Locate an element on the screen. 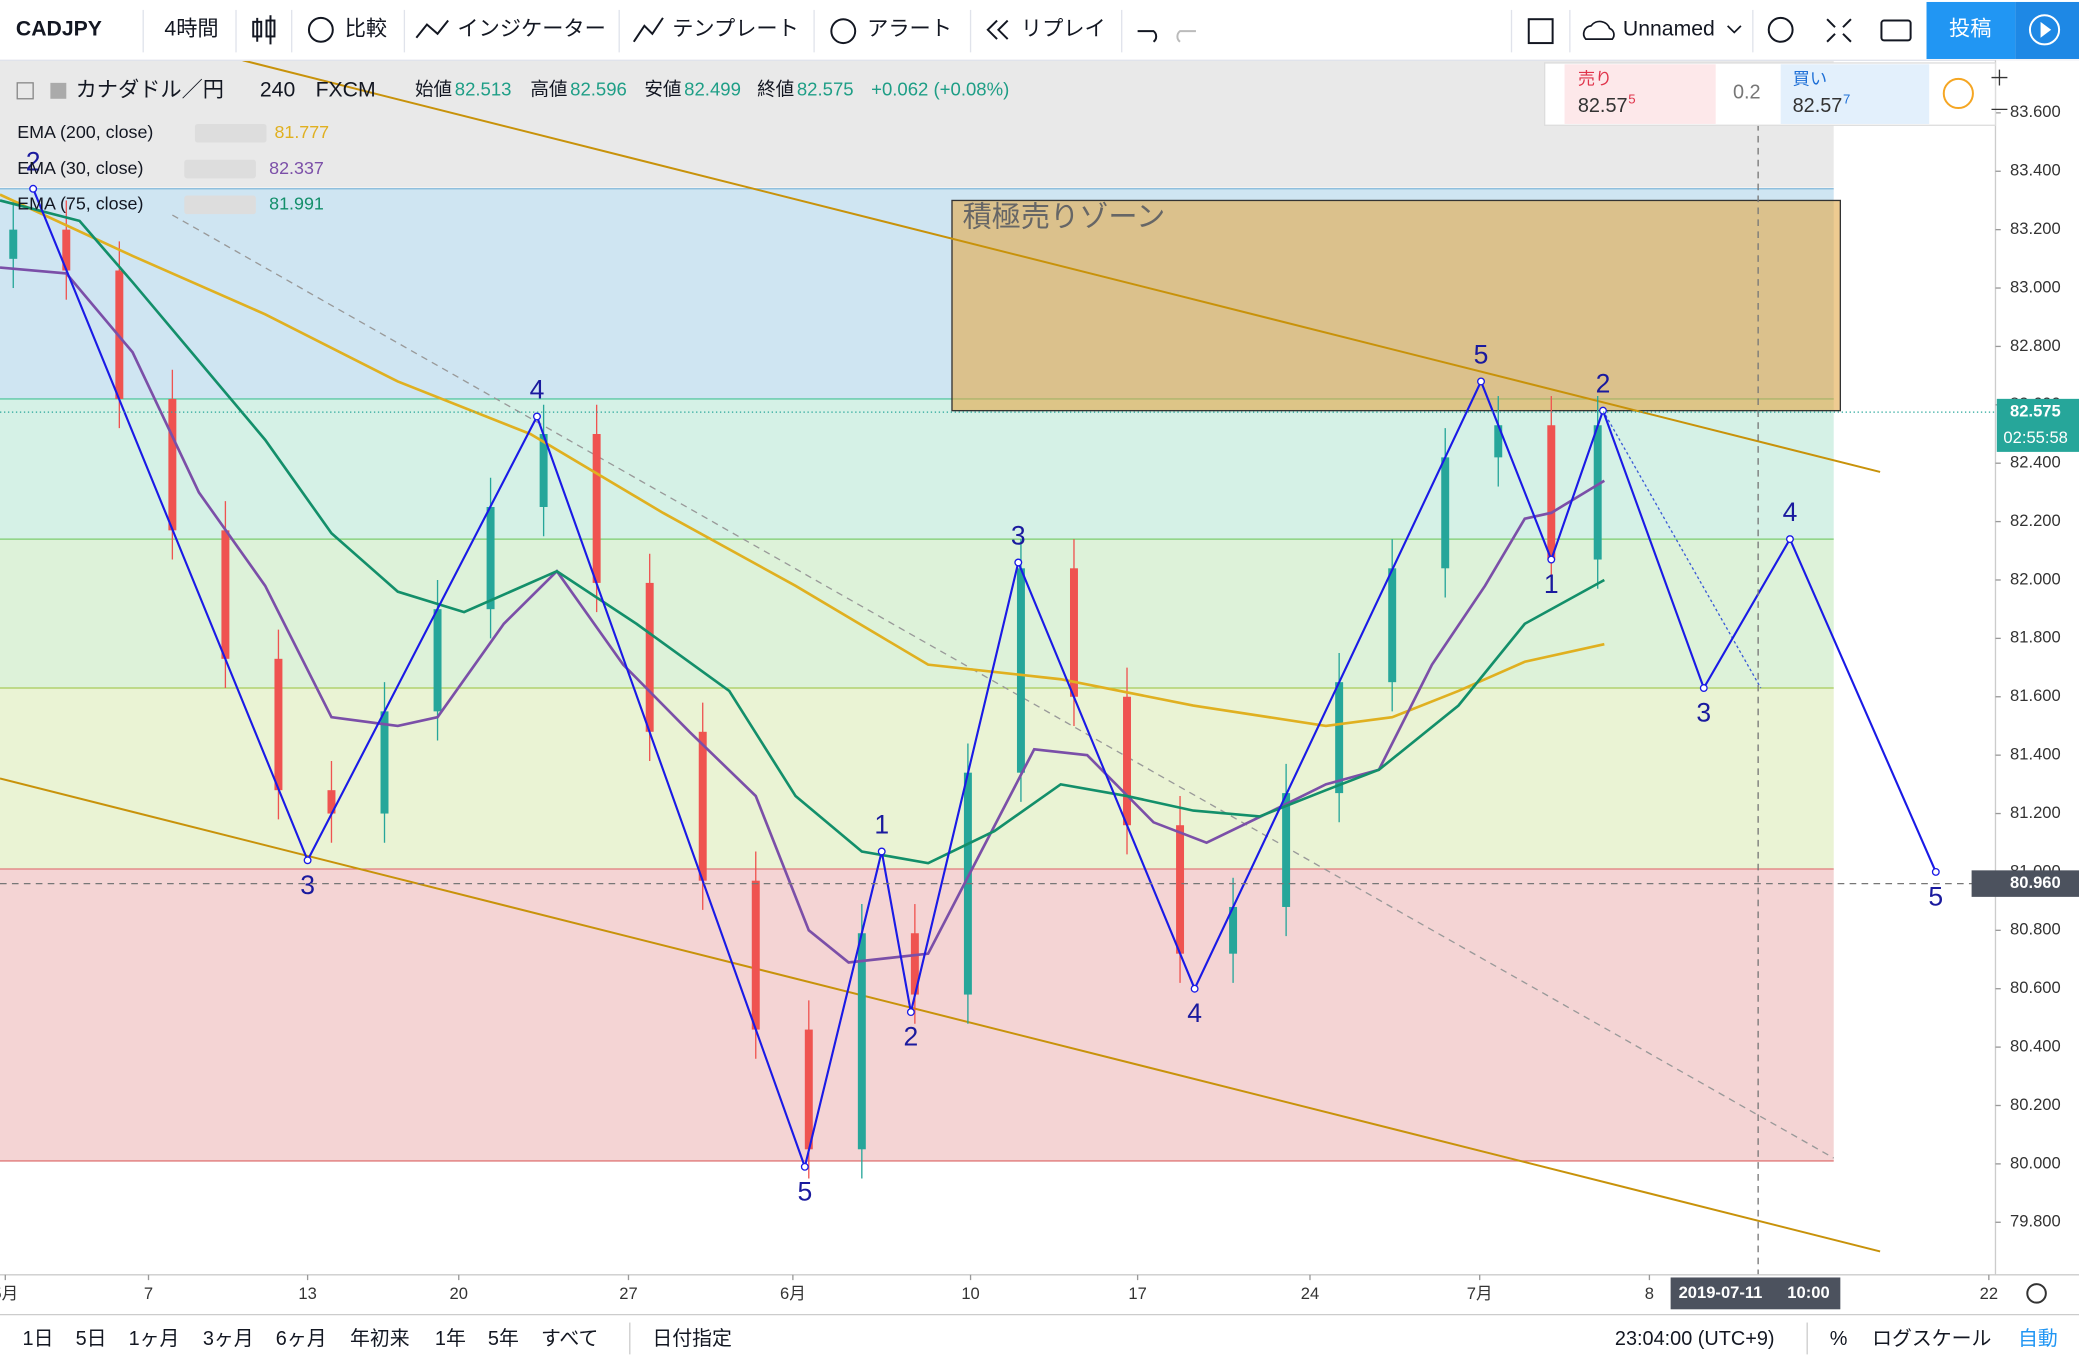 This screenshot has height=1359, width=2079. crosshair-time: 10:00 is located at coordinates (1808, 1292).